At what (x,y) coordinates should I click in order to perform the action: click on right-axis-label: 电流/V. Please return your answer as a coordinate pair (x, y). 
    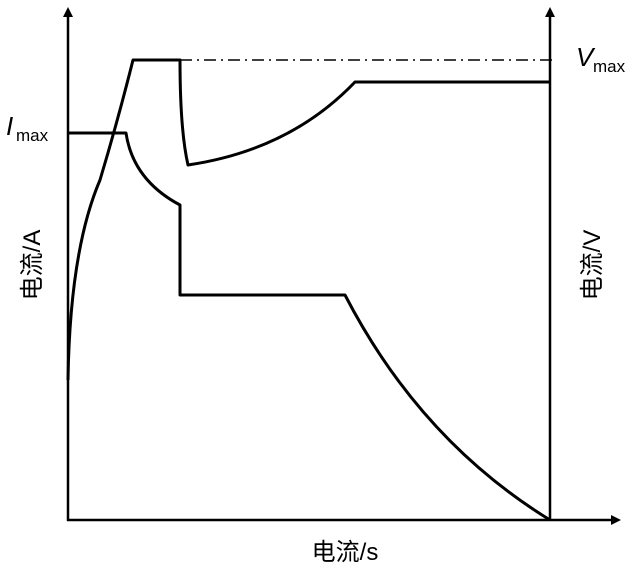
    Looking at the image, I should click on (592, 265).